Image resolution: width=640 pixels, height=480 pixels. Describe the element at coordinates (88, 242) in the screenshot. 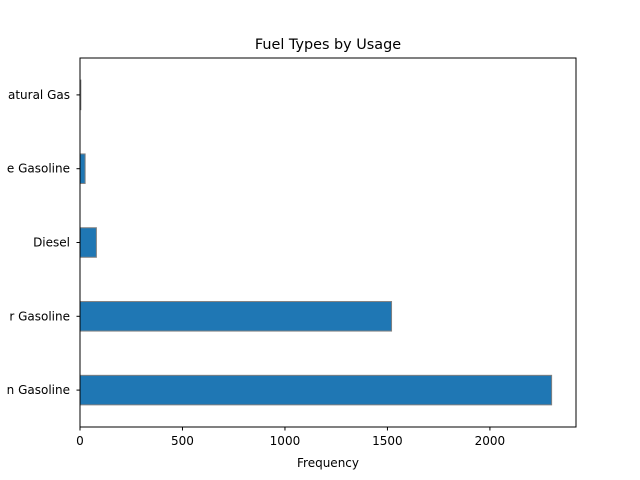

I see `bar-diesel` at that location.